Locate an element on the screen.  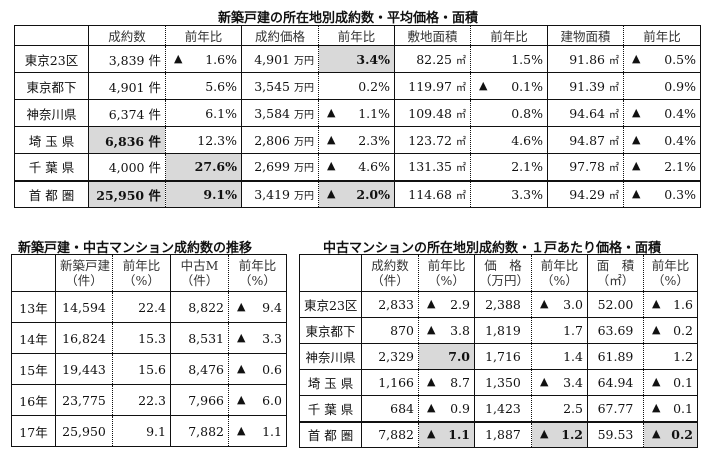
count-cell: 3,839 件 is located at coordinates (127, 59).